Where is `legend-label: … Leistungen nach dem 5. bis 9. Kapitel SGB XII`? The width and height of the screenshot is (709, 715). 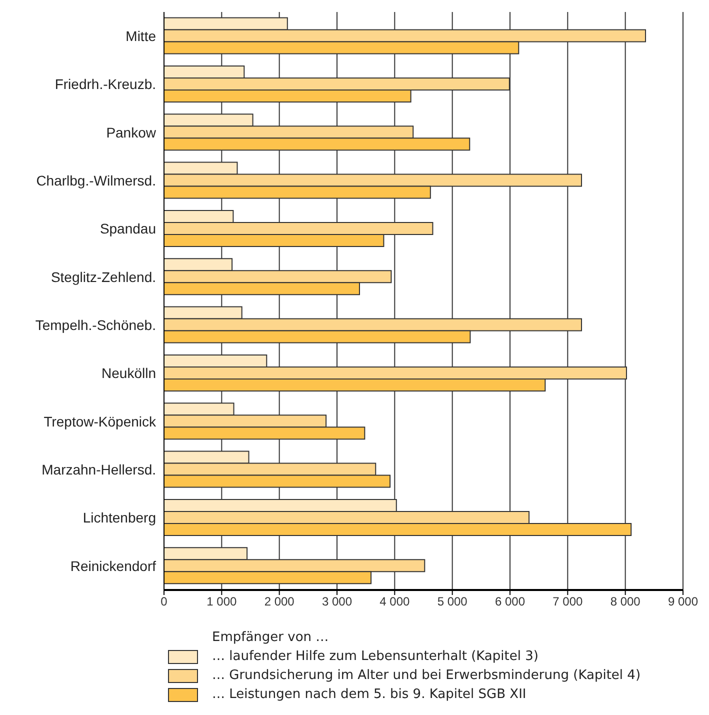
legend-label: … Leistungen nach dem 5. bis 9. Kapitel SGB XII is located at coordinates (369, 694).